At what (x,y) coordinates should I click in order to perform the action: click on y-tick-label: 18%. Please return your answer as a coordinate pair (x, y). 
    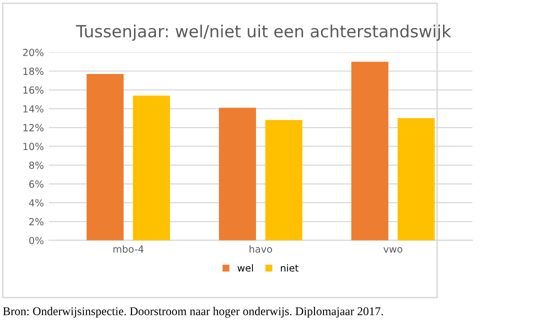
    Looking at the image, I should click on (33, 71).